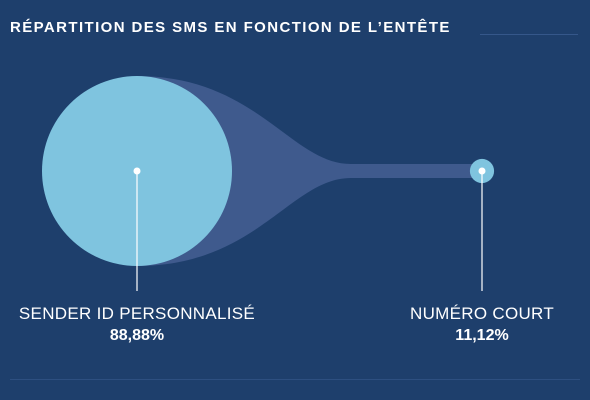  I want to click on bottom-divider, so click(295, 379).